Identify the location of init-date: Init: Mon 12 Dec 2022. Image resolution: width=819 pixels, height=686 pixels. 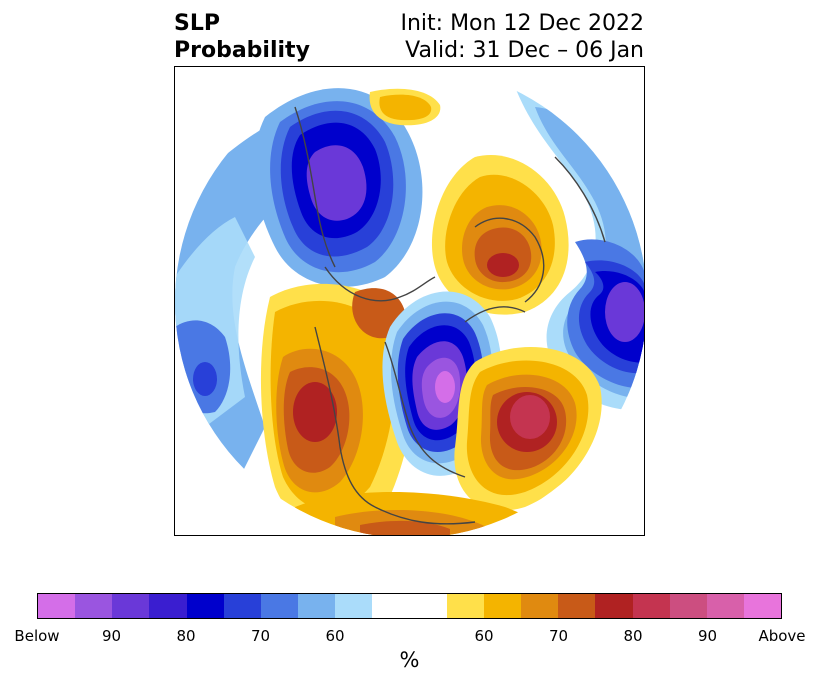
(522, 23).